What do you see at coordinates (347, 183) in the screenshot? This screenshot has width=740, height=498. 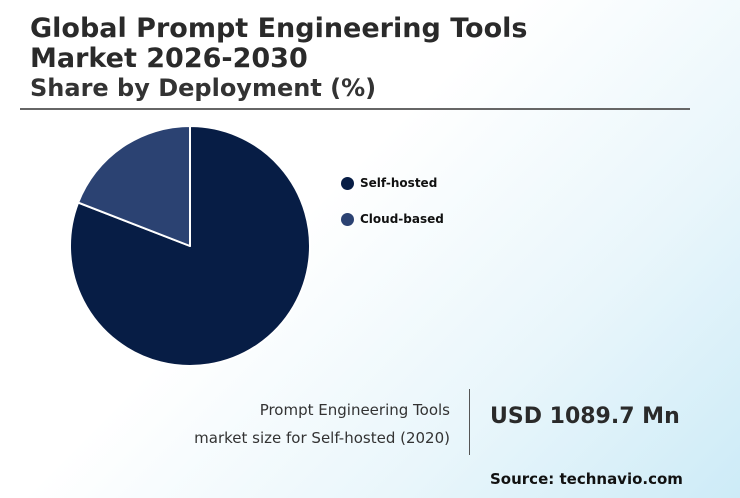 I see `legend-swatch-self-hosted` at bounding box center [347, 183].